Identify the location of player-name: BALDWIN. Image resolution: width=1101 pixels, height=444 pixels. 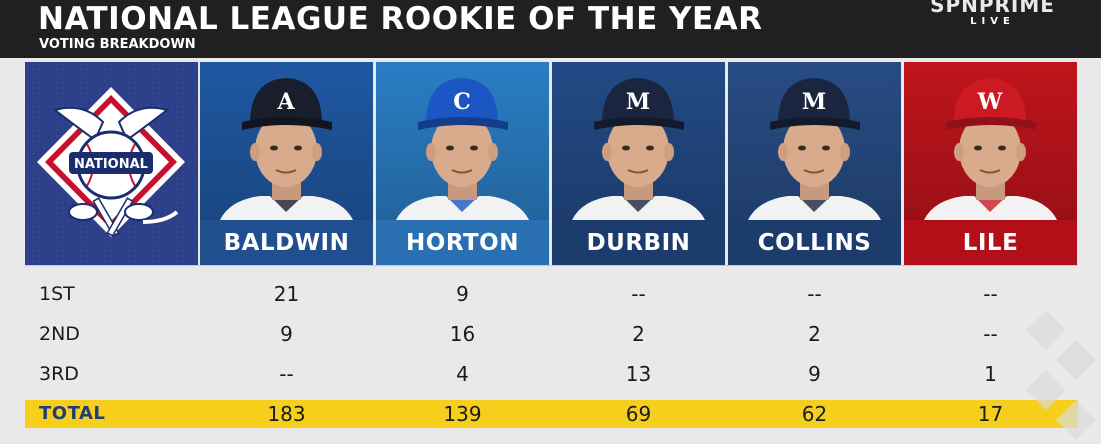
(286, 242).